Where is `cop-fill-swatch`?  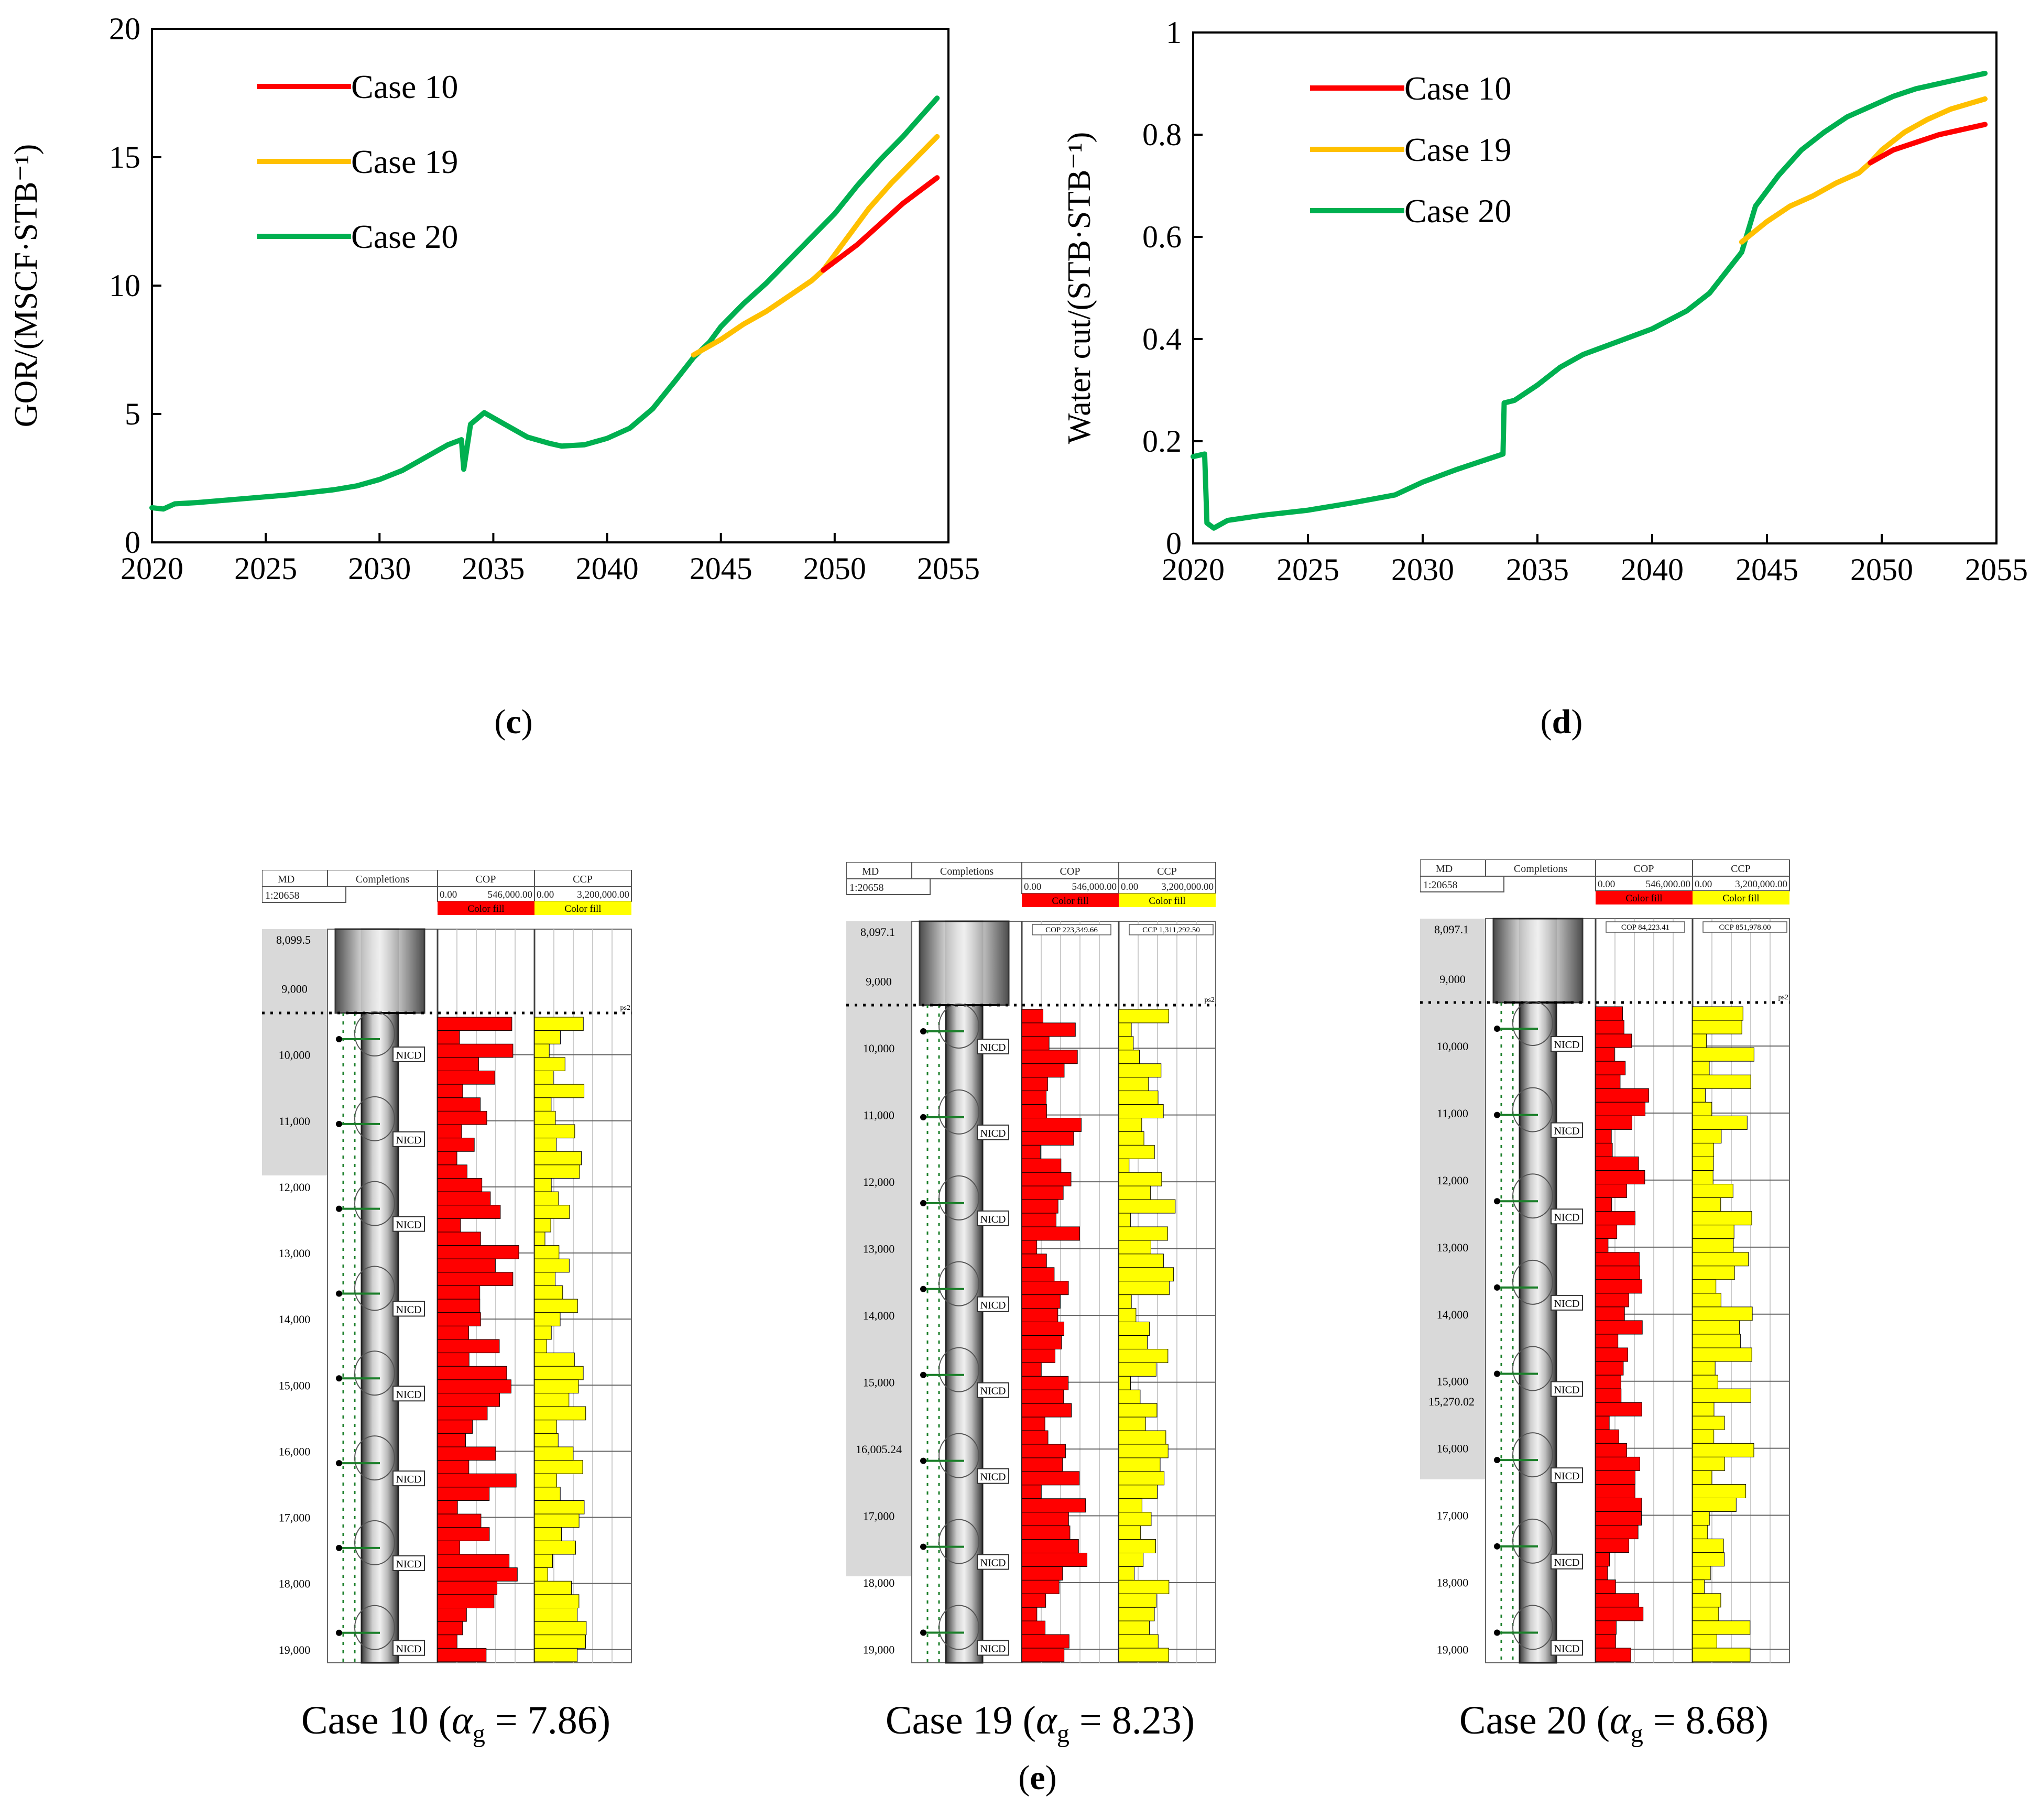 cop-fill-swatch is located at coordinates (1070, 900).